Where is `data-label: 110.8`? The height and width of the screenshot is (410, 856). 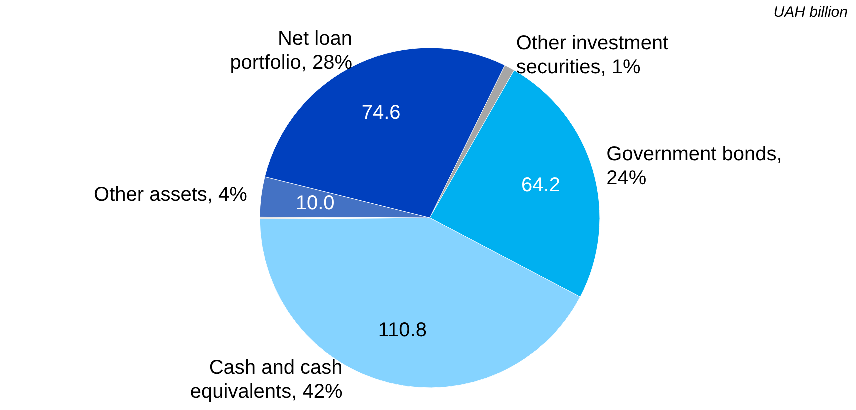 data-label: 110.8 is located at coordinates (402, 330).